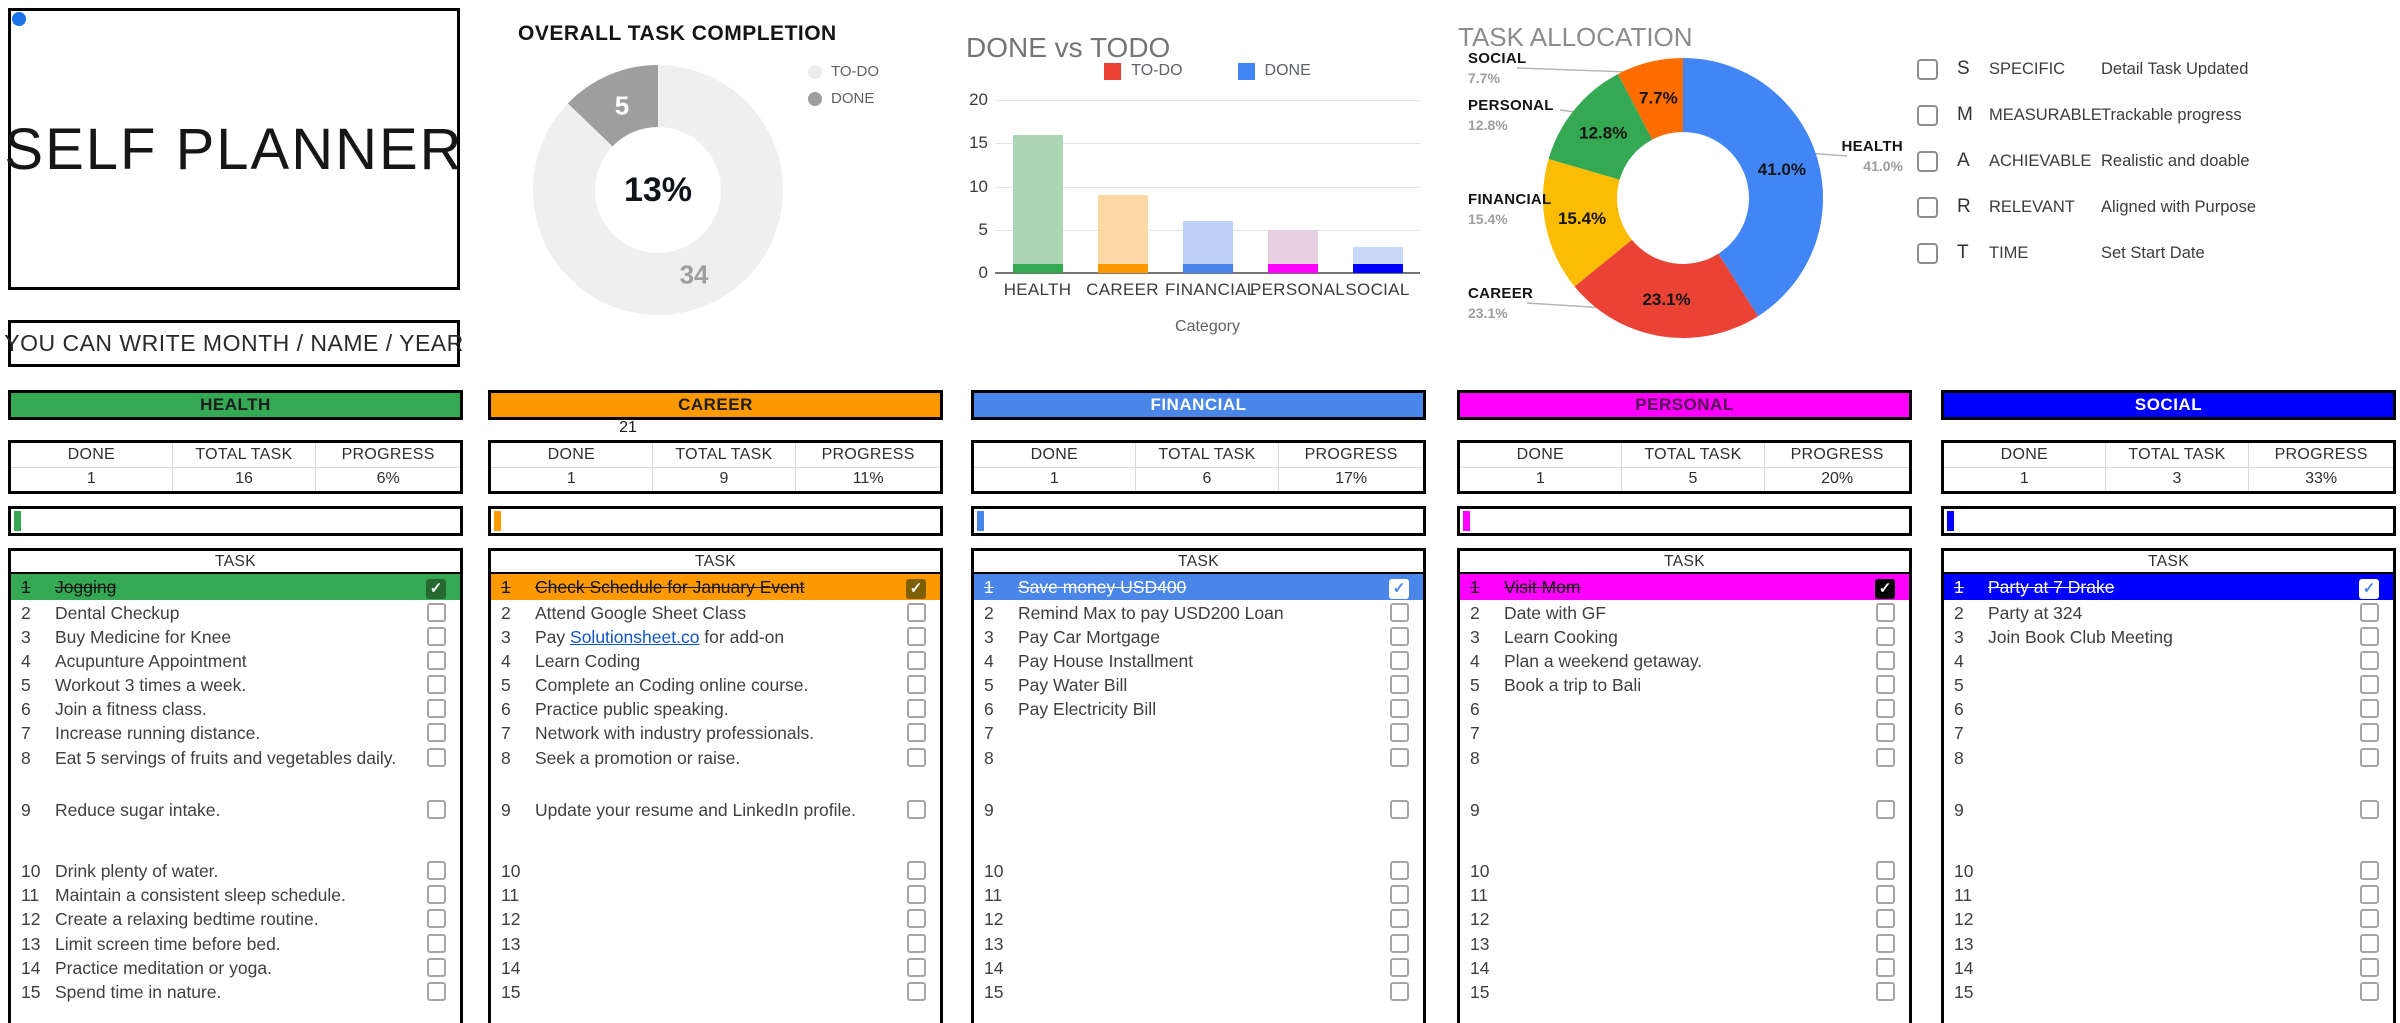 This screenshot has height=1023, width=2400. What do you see at coordinates (1087, 709) in the screenshot?
I see `task-text: Pay Electricity Bill` at bounding box center [1087, 709].